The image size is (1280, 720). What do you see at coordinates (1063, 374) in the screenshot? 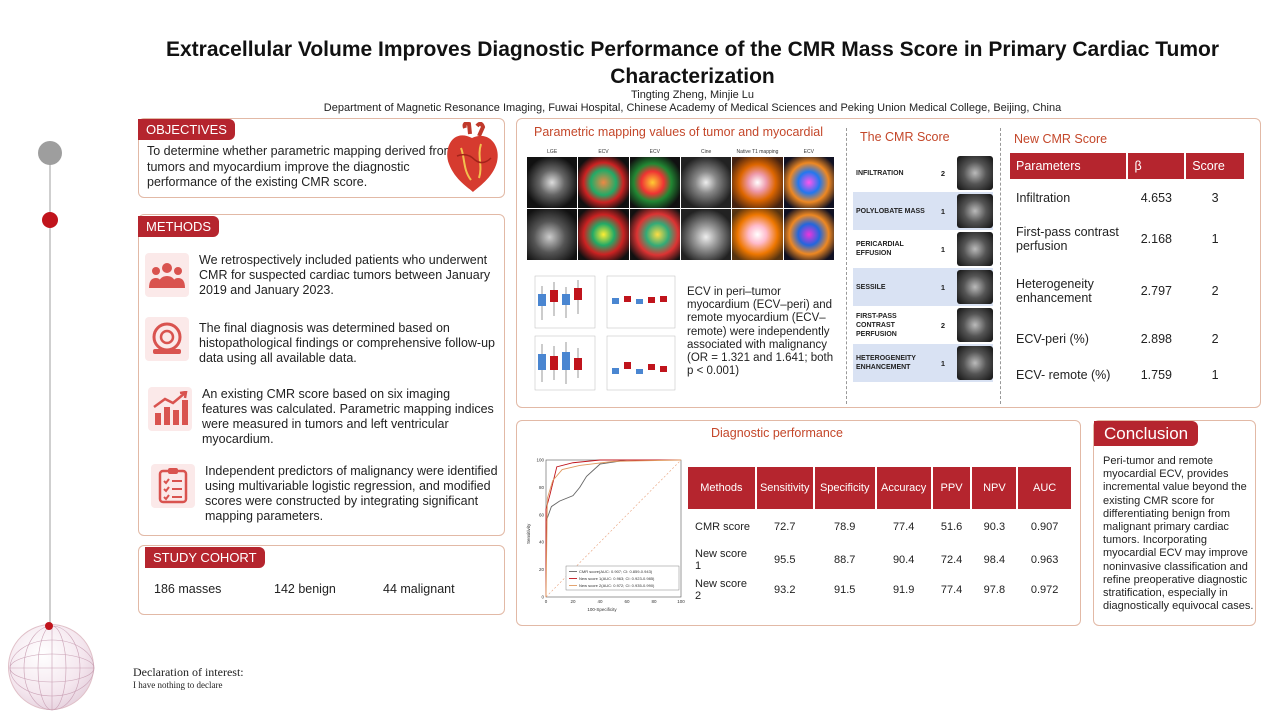
I see `param-cell: ECV- remote (%)` at bounding box center [1063, 374].